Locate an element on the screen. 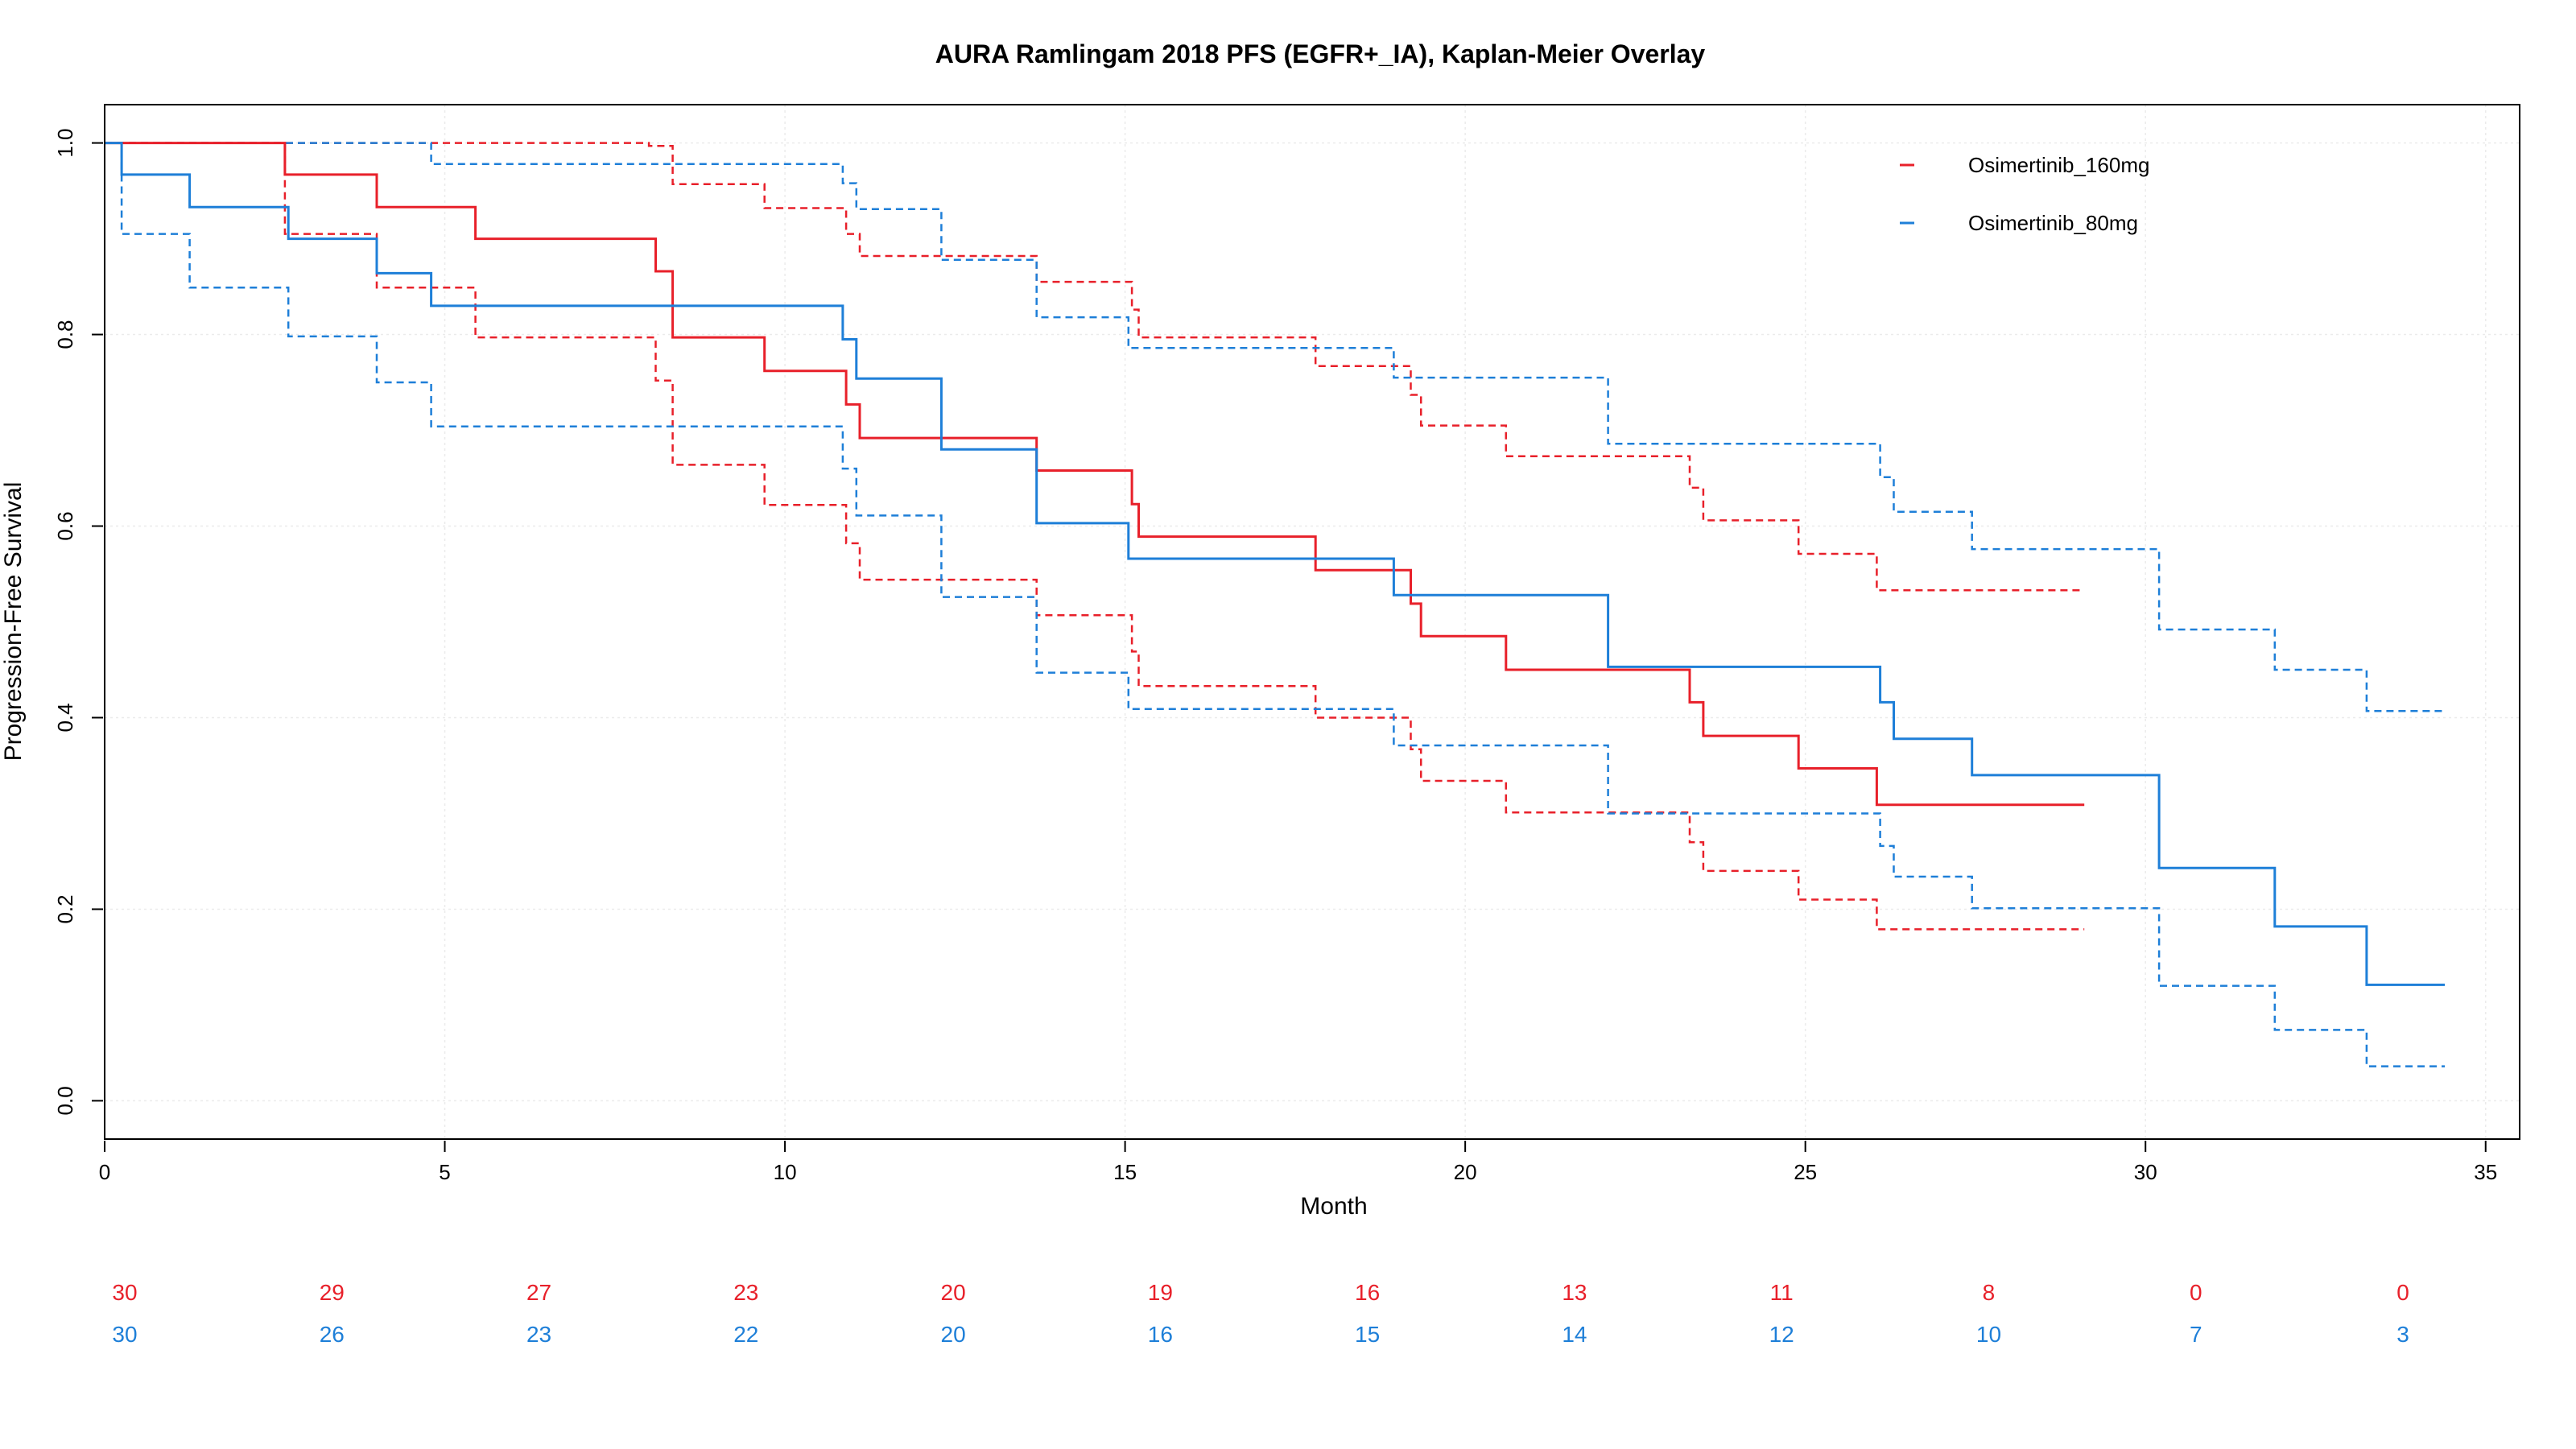  risk-count: 13 is located at coordinates (1574, 1292).